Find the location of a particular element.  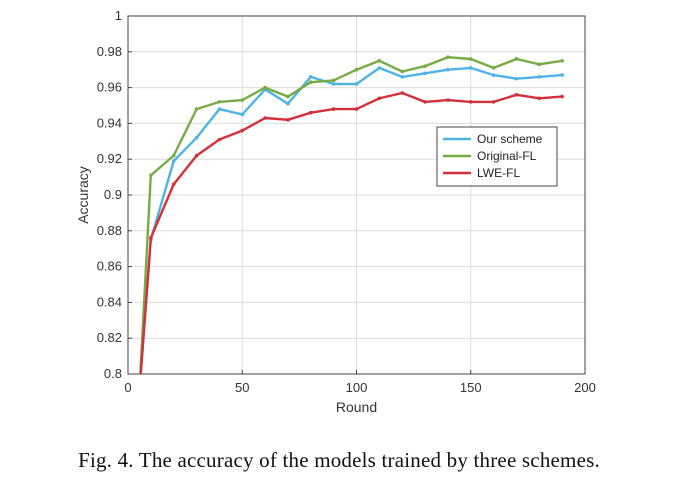

y-axis-label: Accuracy is located at coordinates (83, 195).